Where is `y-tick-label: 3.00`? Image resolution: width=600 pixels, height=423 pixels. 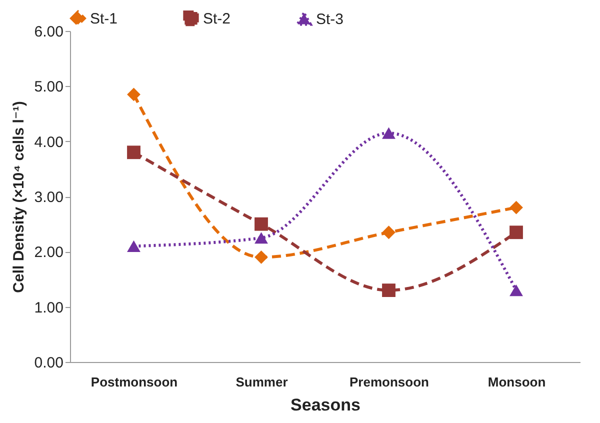
y-tick-label: 3.00 is located at coordinates (49, 197).